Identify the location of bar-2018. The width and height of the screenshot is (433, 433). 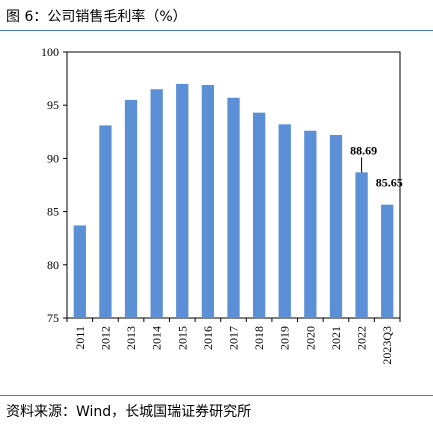
(259, 215).